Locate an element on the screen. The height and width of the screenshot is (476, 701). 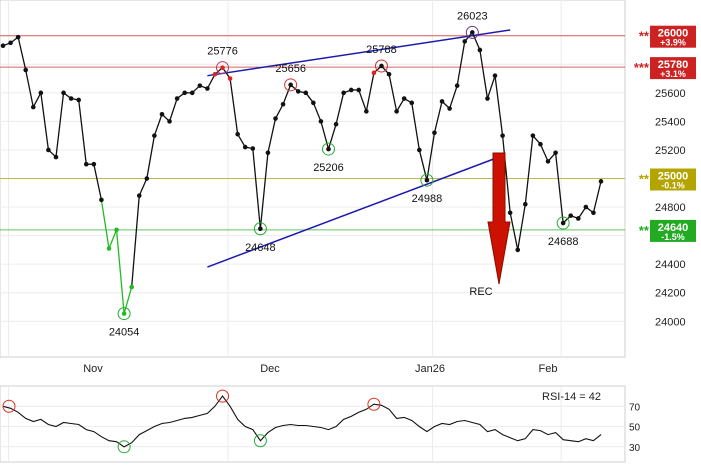
rsi-series is located at coordinates (302, 421).